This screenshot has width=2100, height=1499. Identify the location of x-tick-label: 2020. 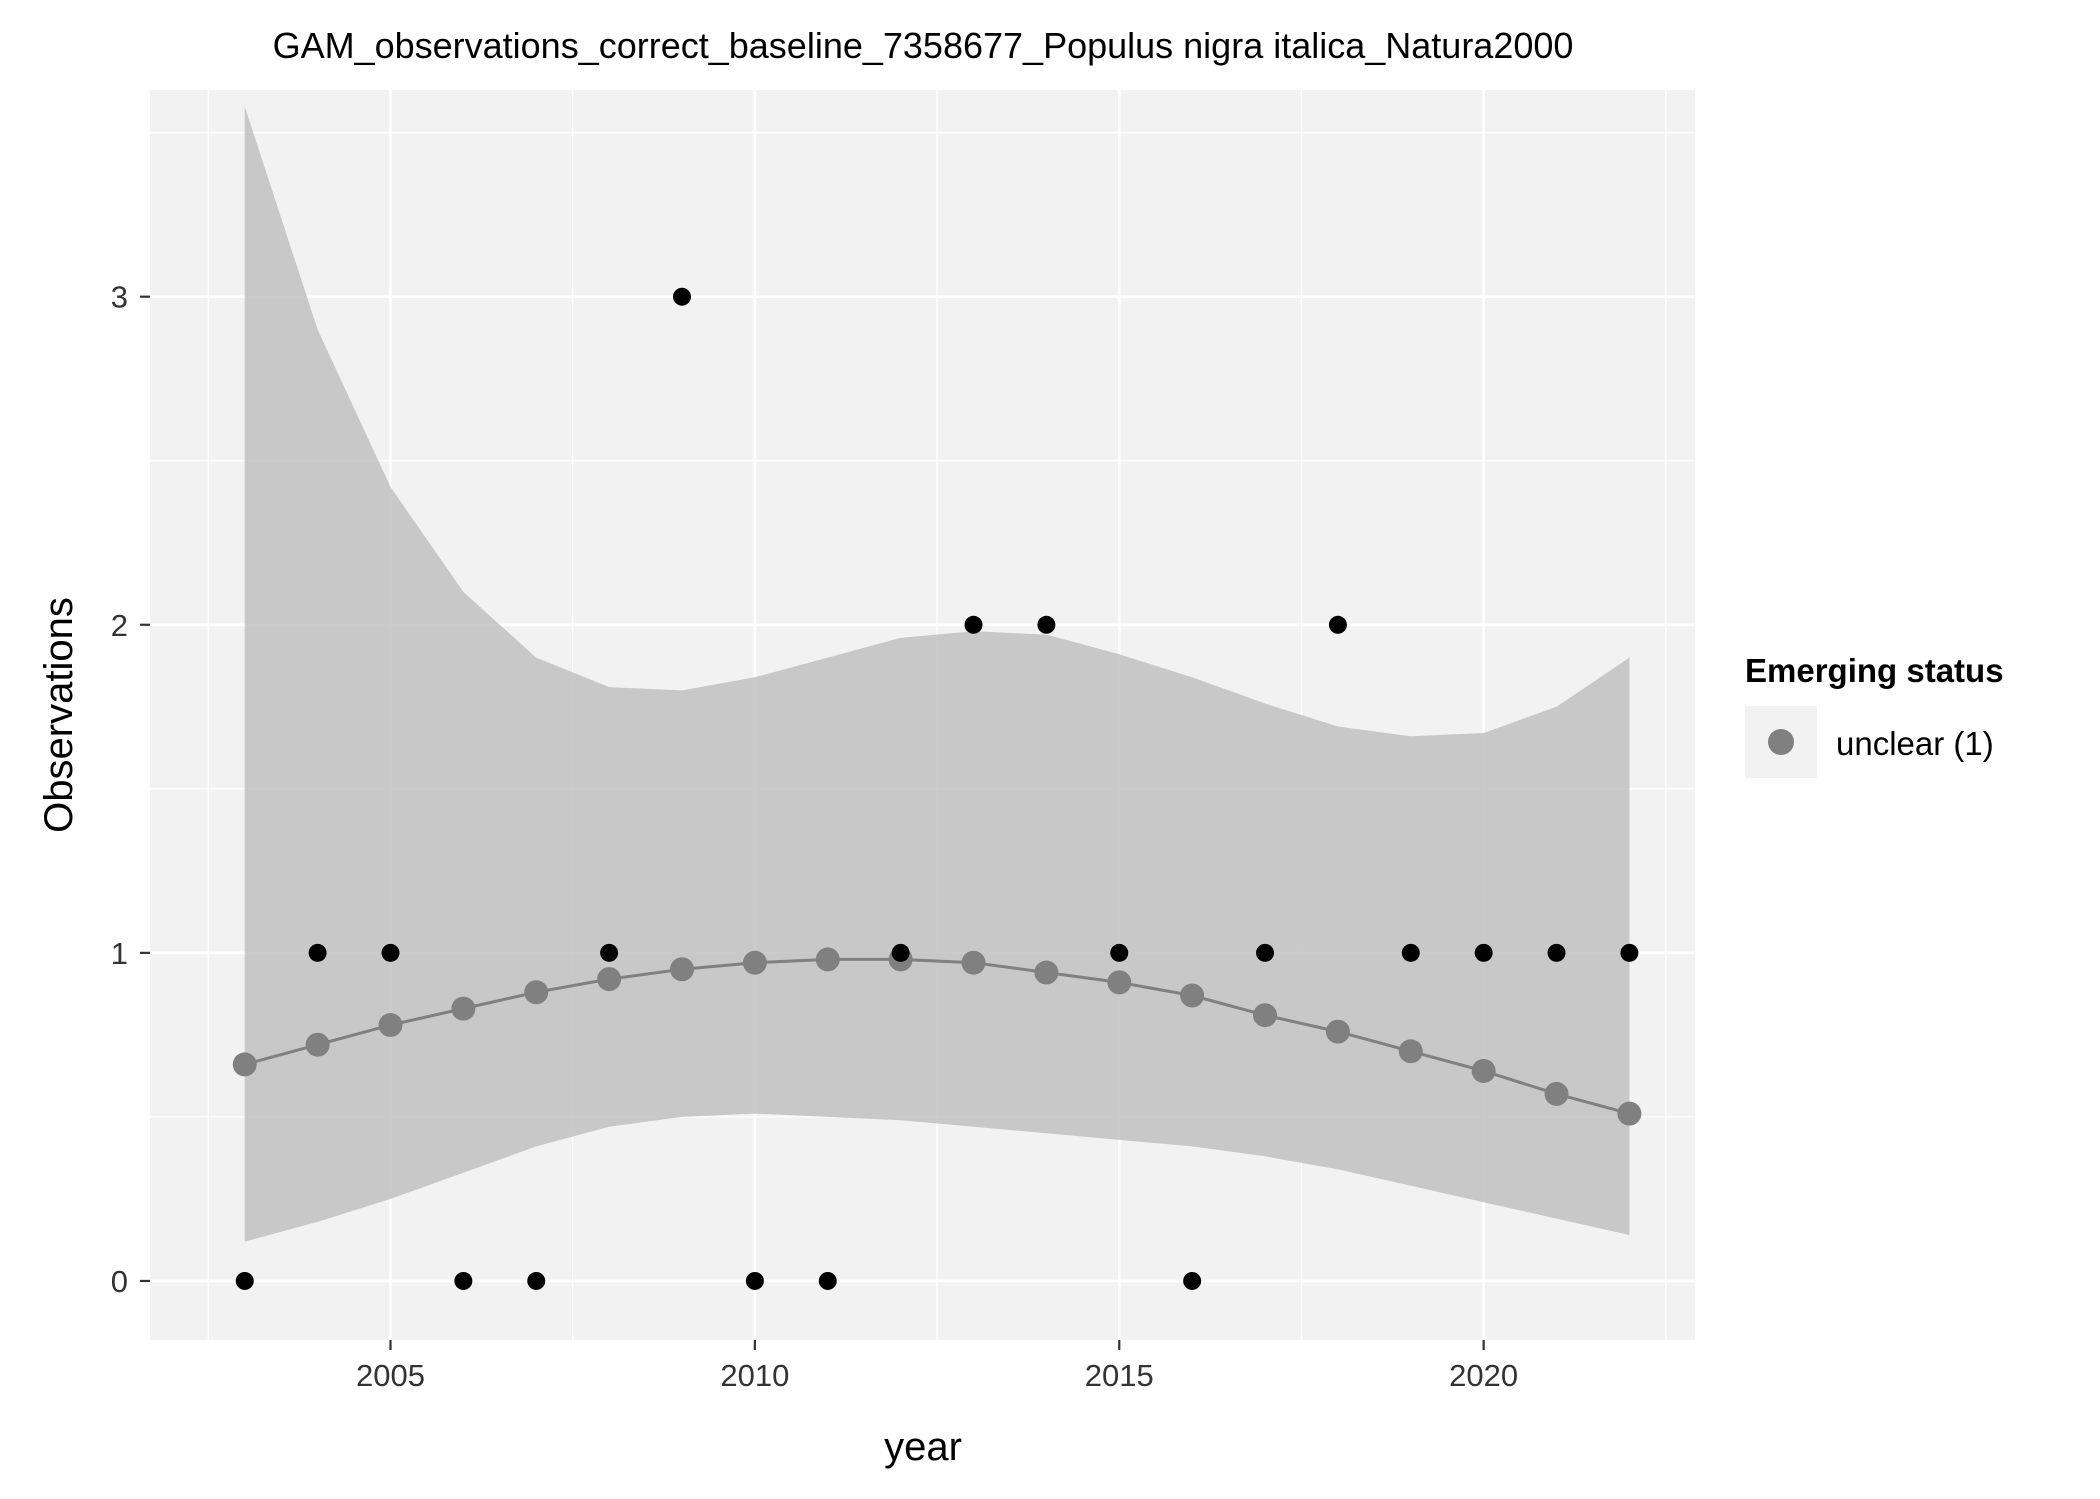
(1483, 1375).